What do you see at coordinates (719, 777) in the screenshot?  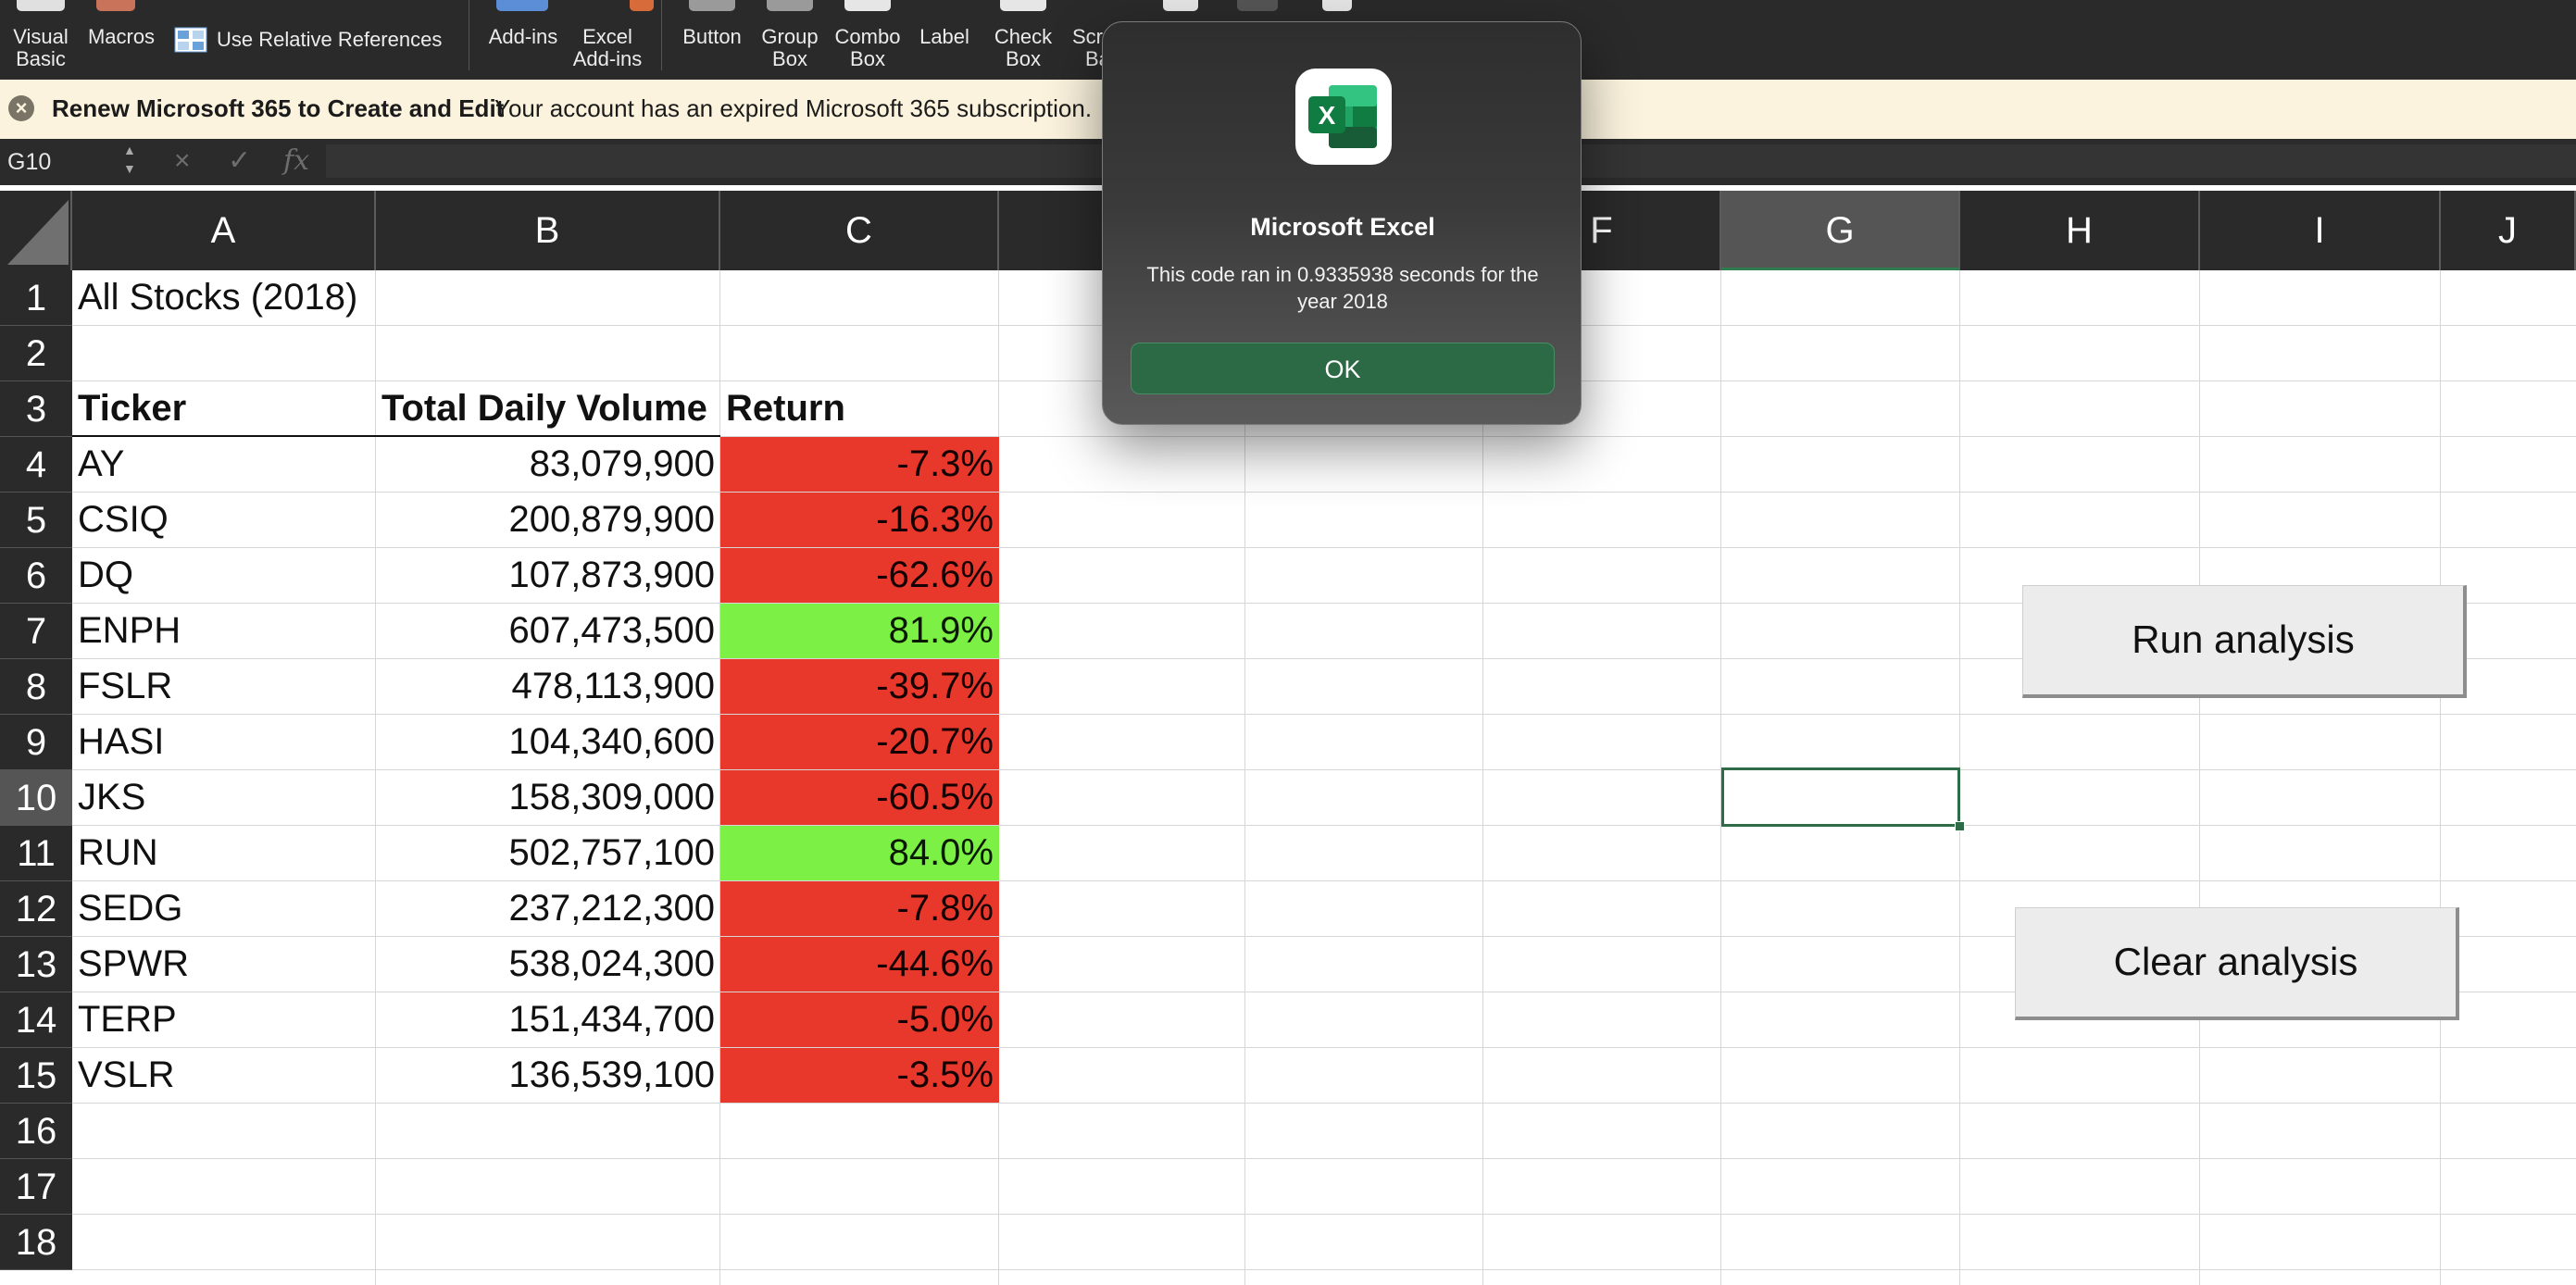 I see `column-gridline` at bounding box center [719, 777].